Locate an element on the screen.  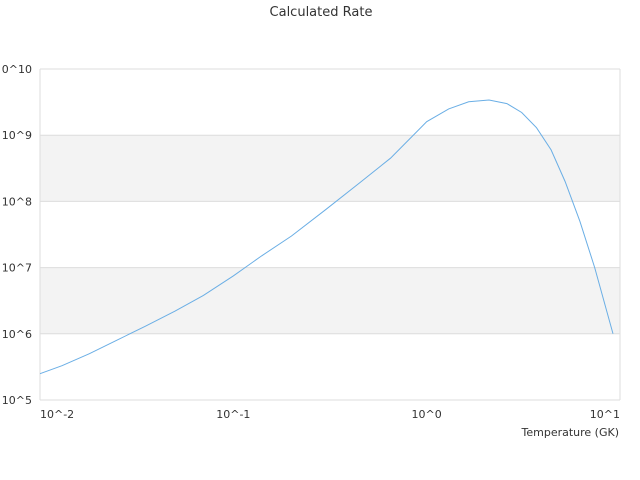
chart-title: Calculated Rate is located at coordinates (321, 12).